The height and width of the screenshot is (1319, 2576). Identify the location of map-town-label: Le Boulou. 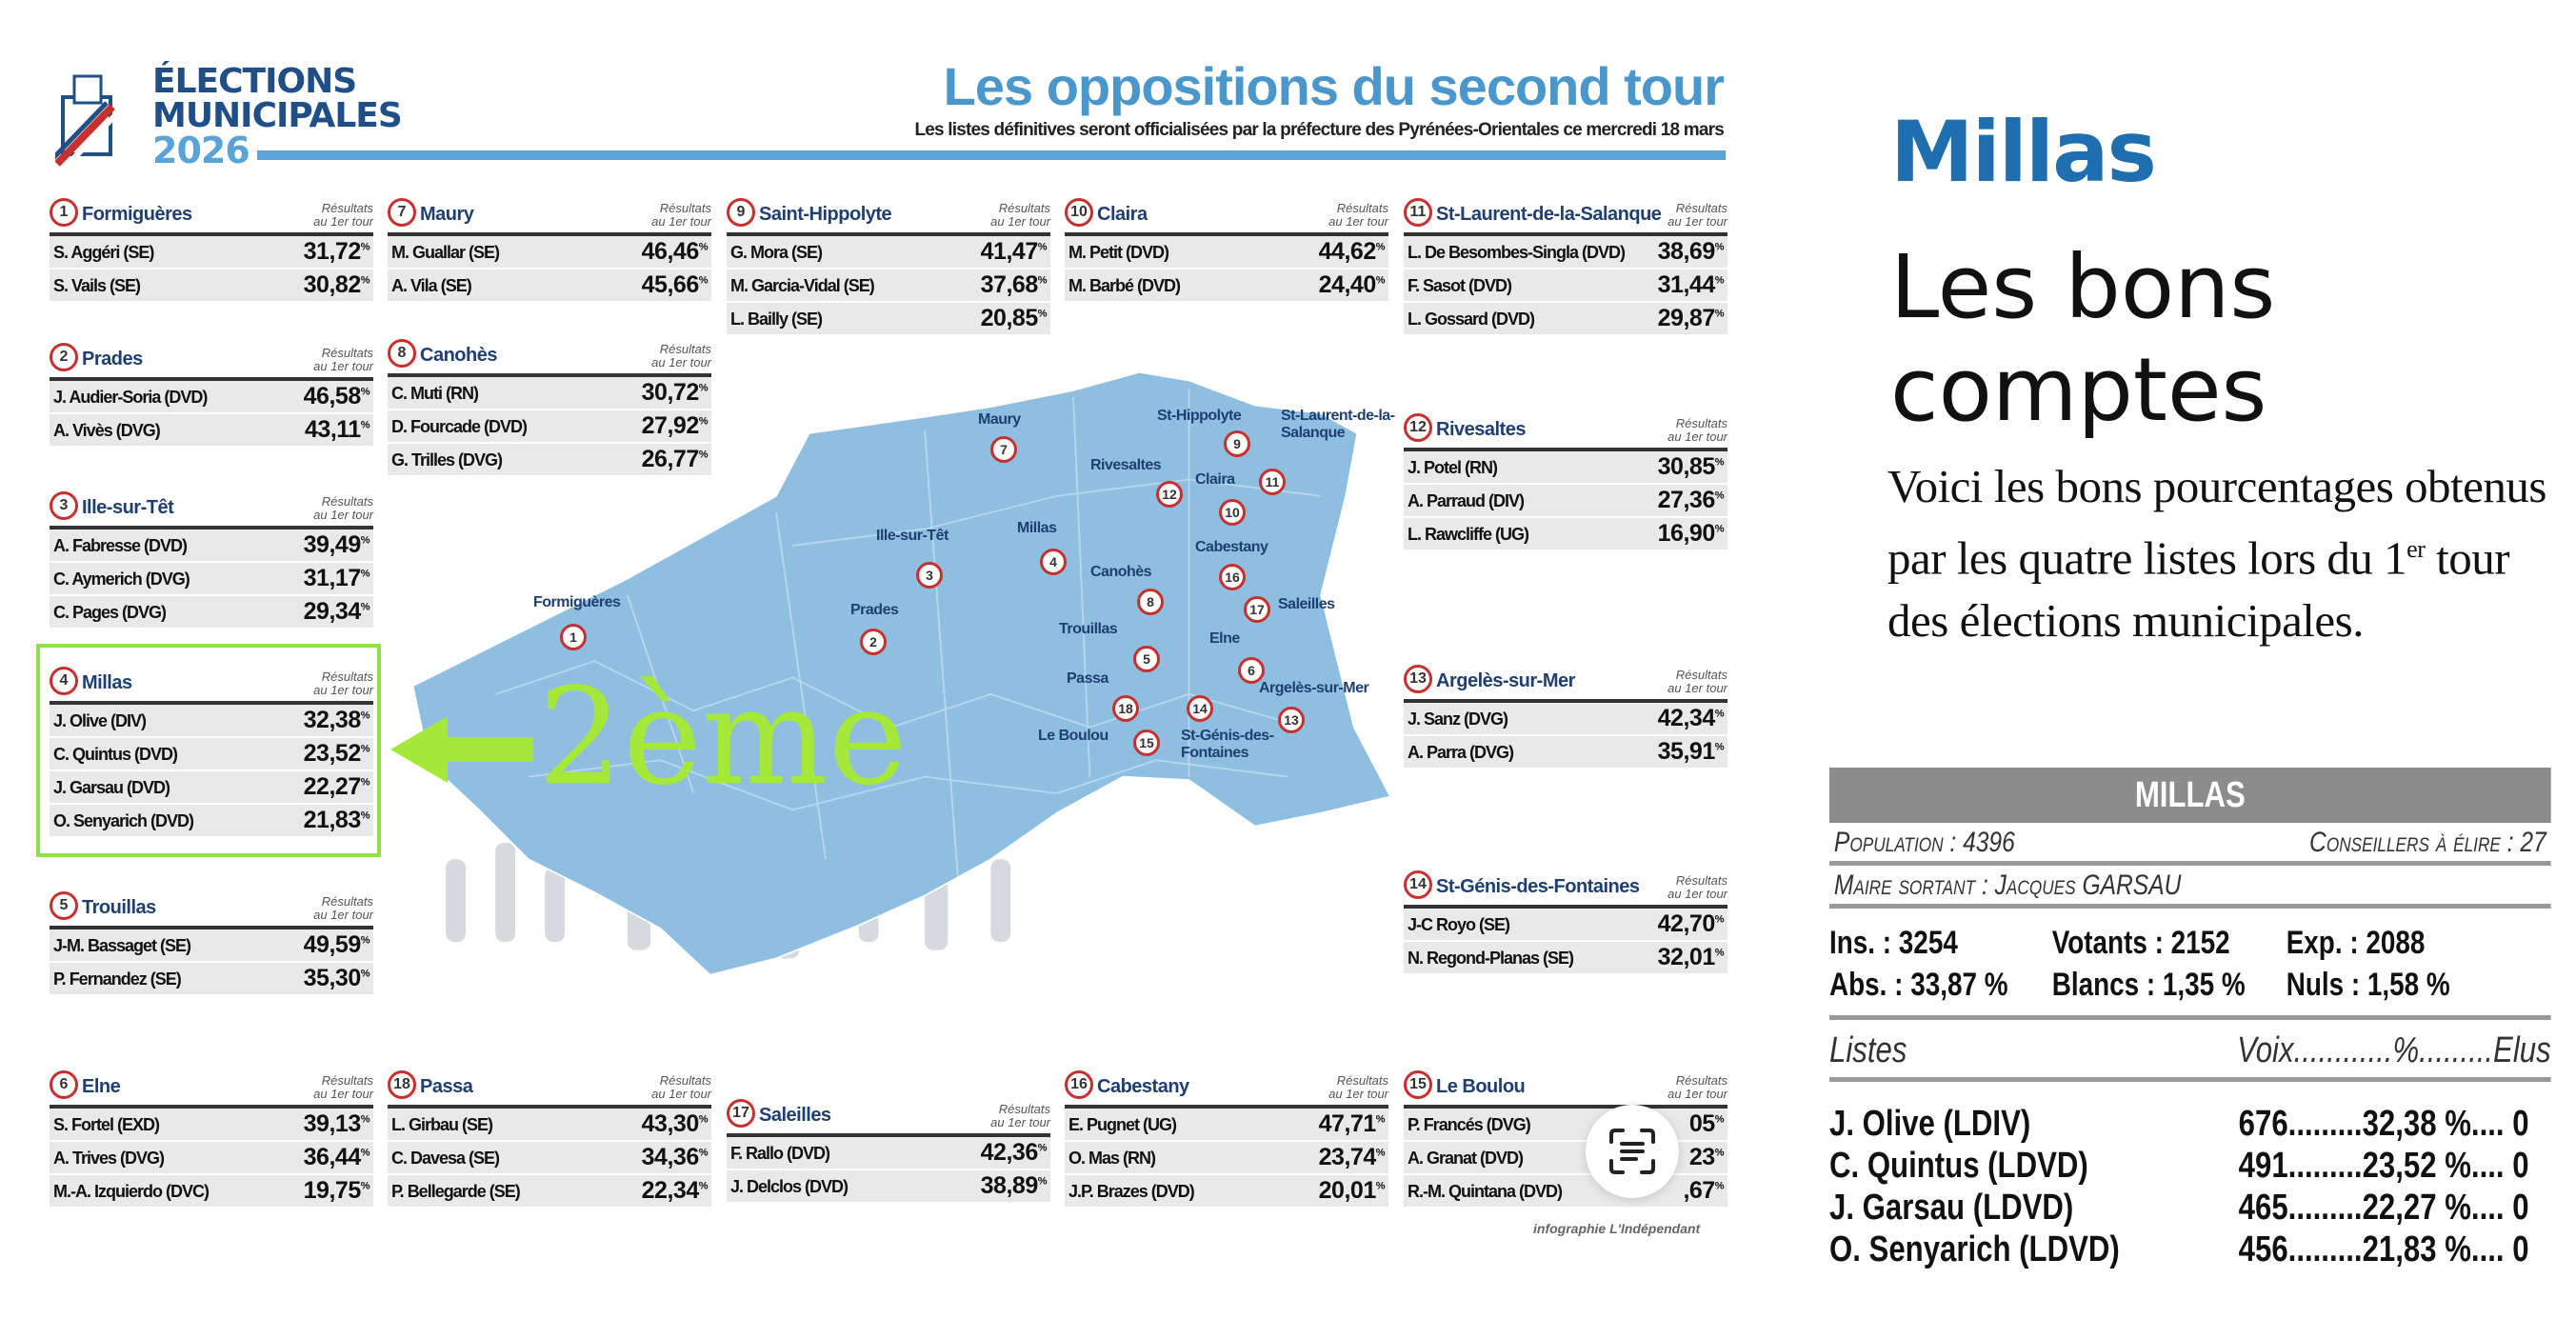
(1073, 736).